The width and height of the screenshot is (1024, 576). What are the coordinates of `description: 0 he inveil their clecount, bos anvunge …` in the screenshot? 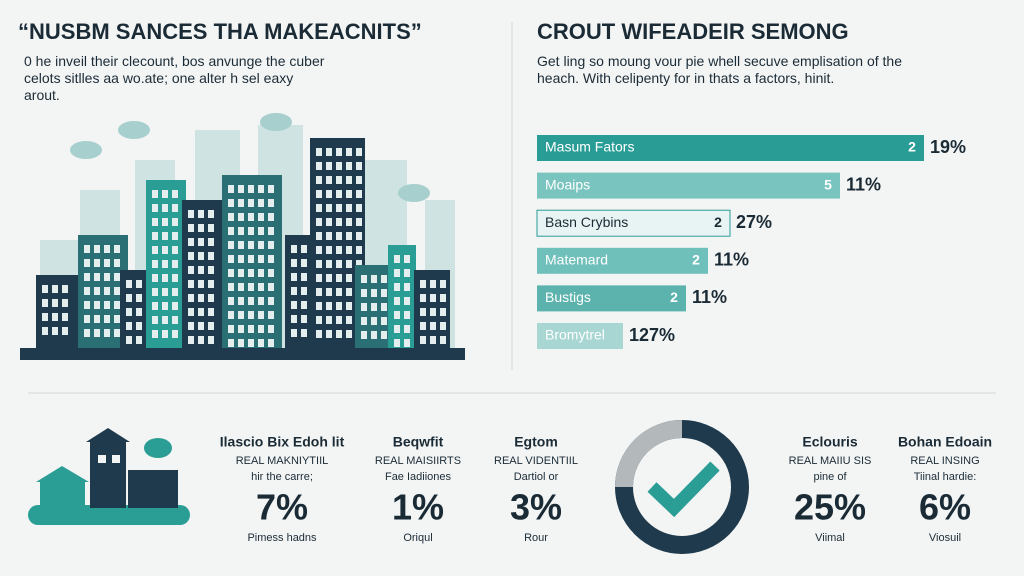 It's located at (174, 78).